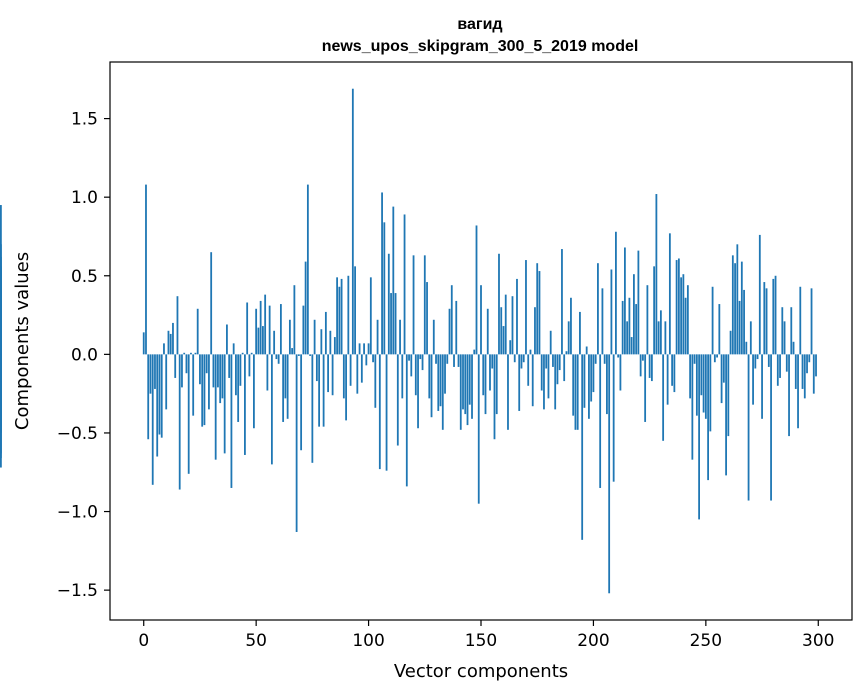  I want to click on y-tick-label: −1.0, so click(77, 513).